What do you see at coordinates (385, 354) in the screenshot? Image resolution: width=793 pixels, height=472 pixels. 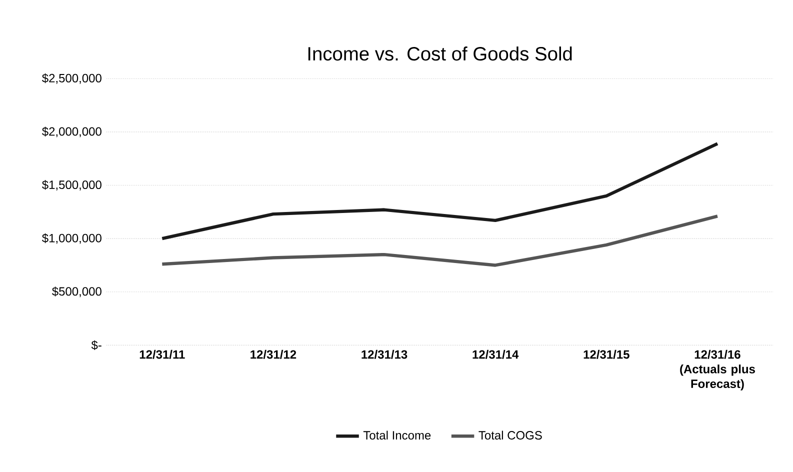 I see `x-tick-label: 12/31/13` at bounding box center [385, 354].